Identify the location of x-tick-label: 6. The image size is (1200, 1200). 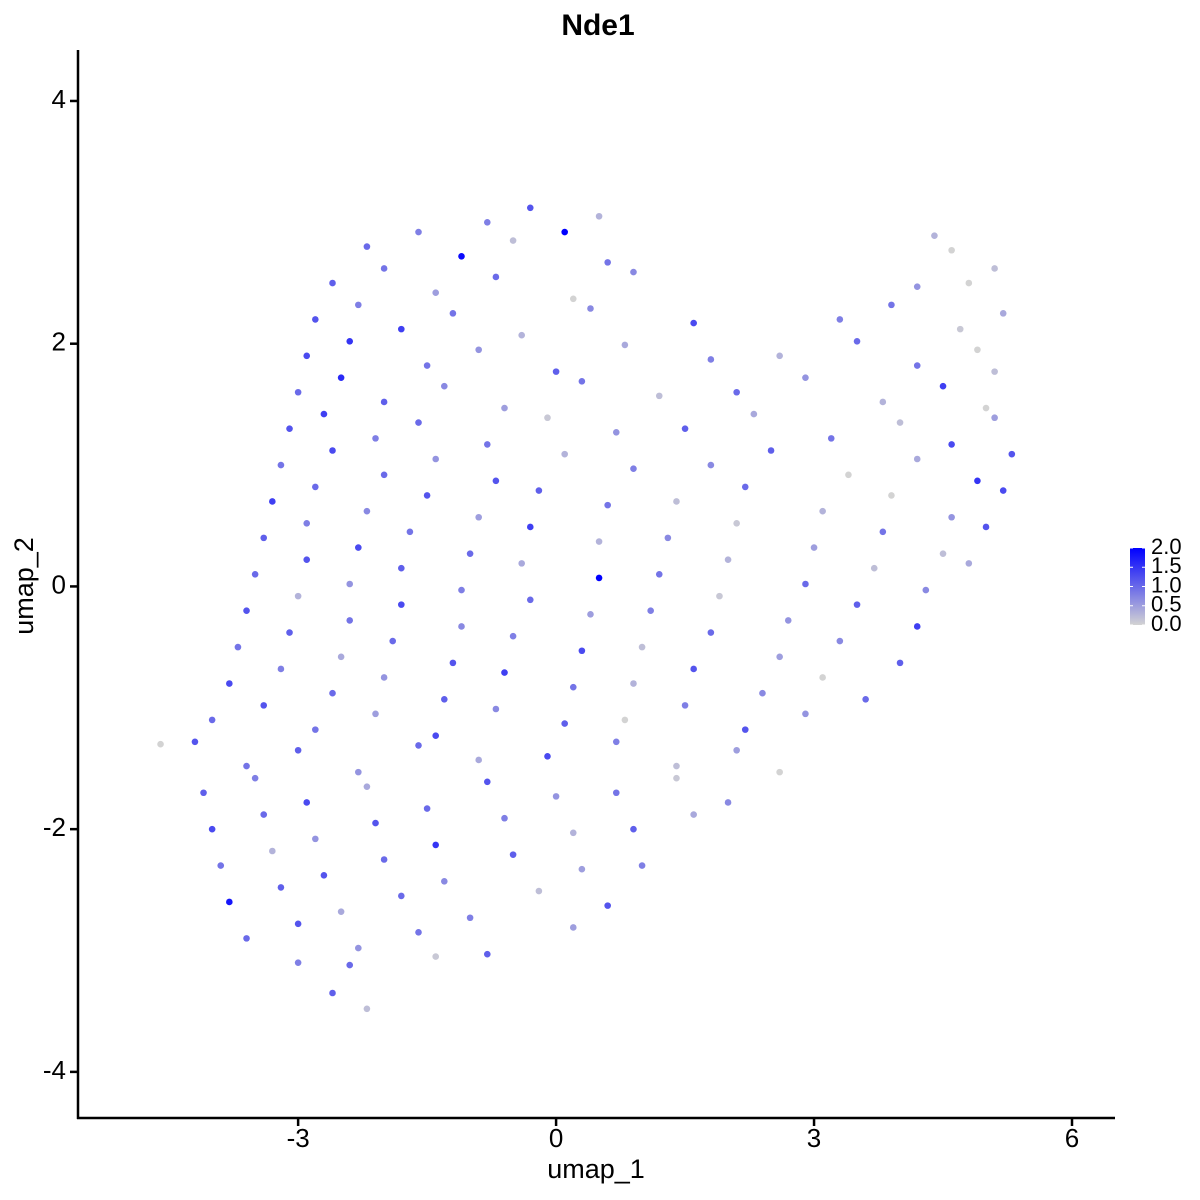
(1072, 1138).